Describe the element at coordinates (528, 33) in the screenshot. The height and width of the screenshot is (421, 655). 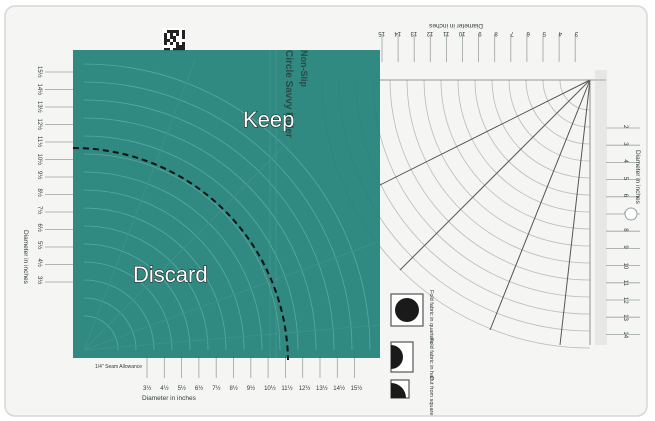
I see `top-number: 6` at that location.